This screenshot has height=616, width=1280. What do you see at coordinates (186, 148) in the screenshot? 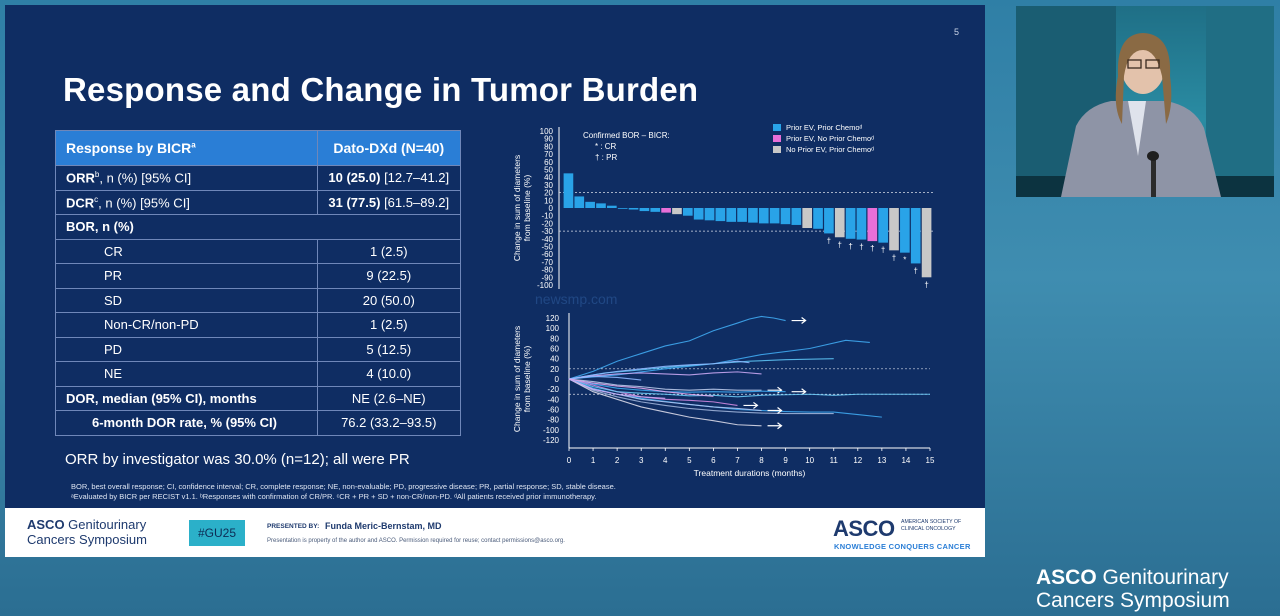
I see `table-header-response: Response by BICRa` at bounding box center [186, 148].